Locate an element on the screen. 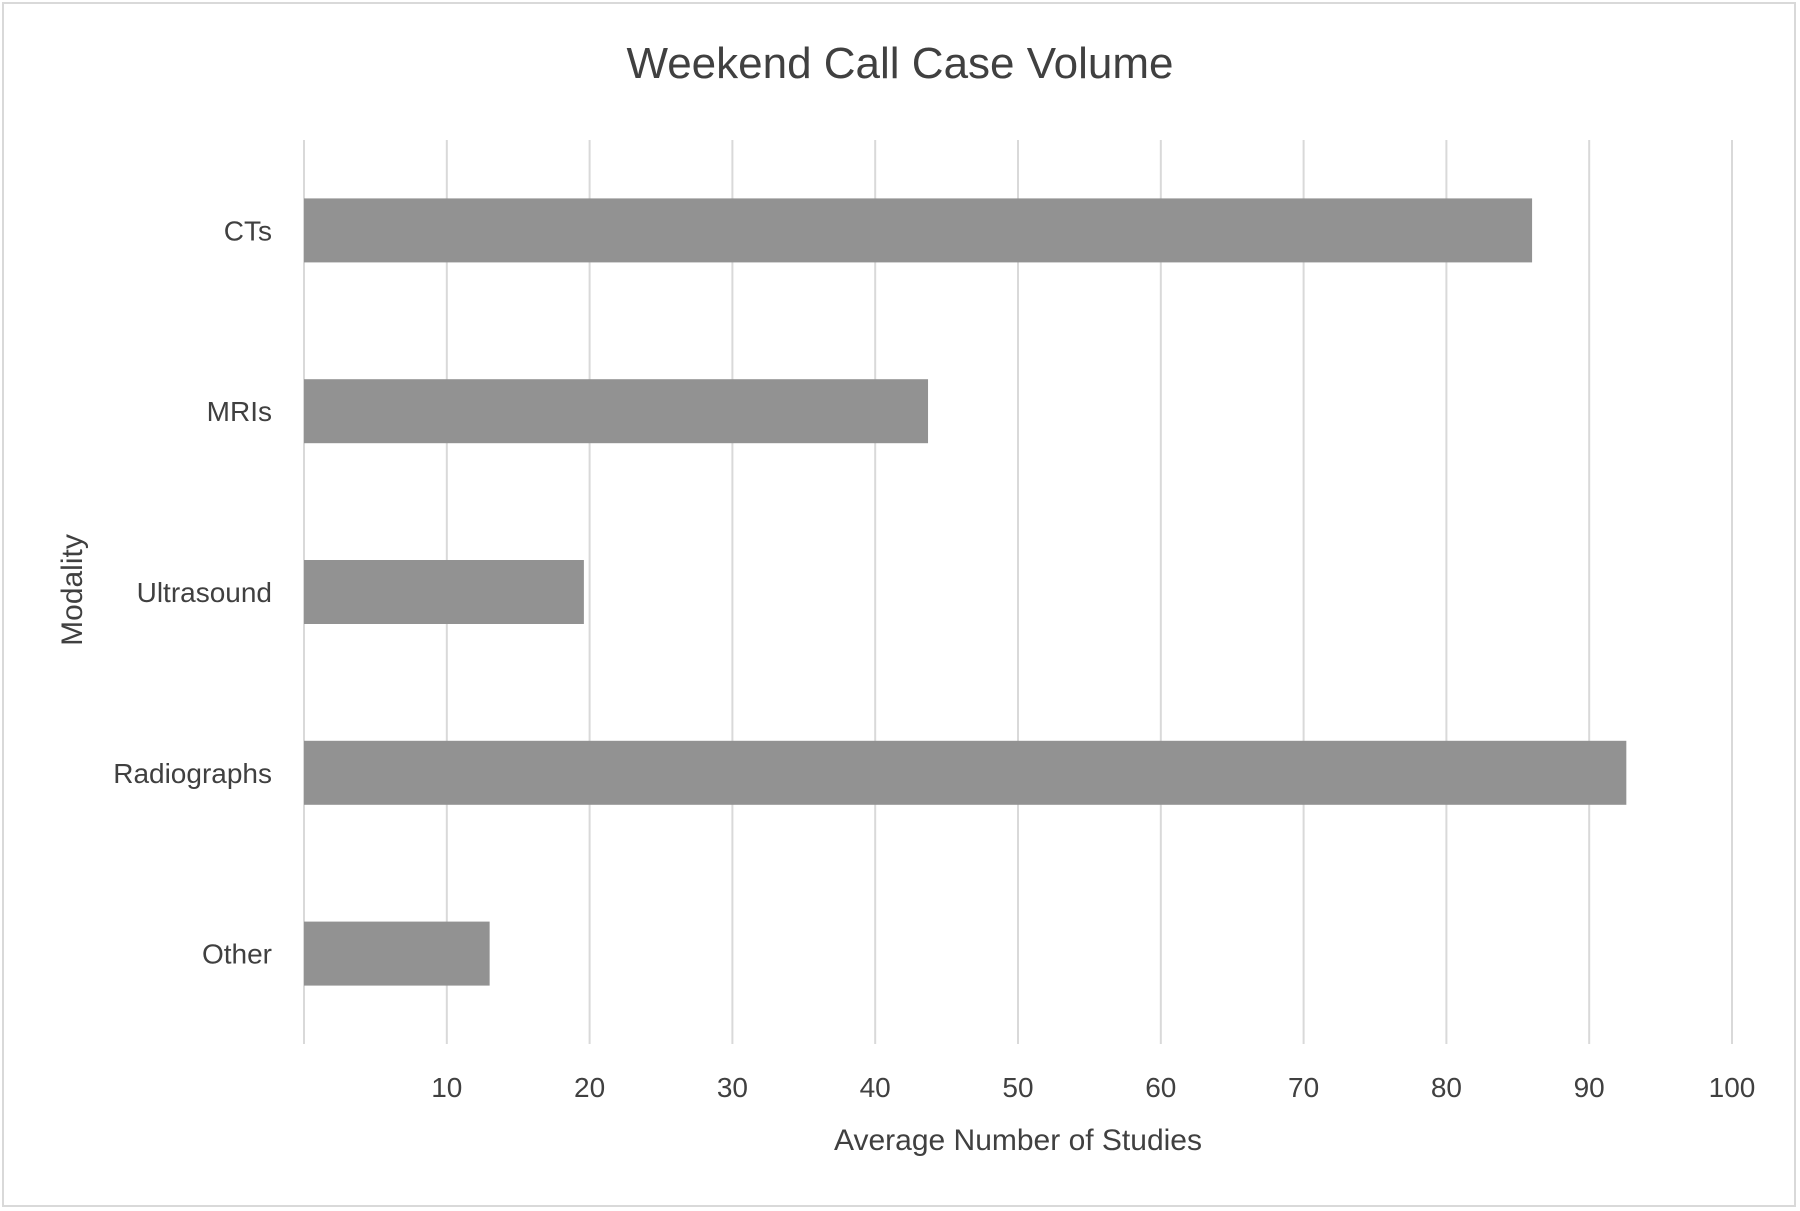  y-axis-label: Modality is located at coordinates (72, 590).